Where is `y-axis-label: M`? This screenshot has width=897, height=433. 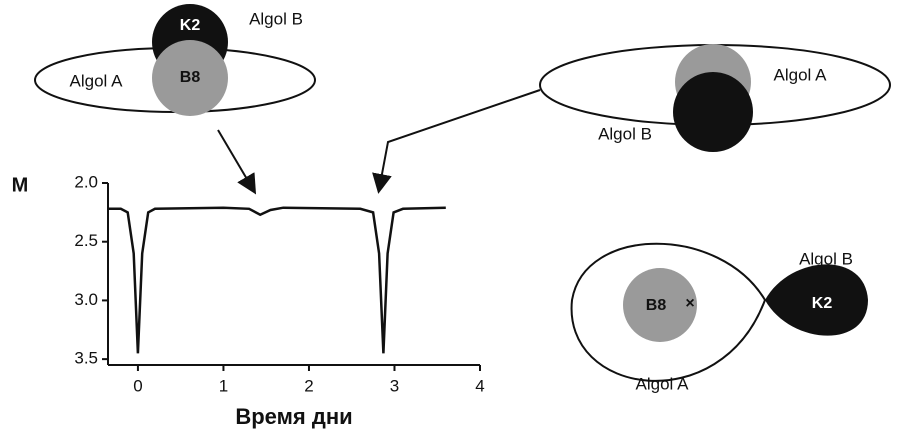
y-axis-label: M is located at coordinates (20, 185).